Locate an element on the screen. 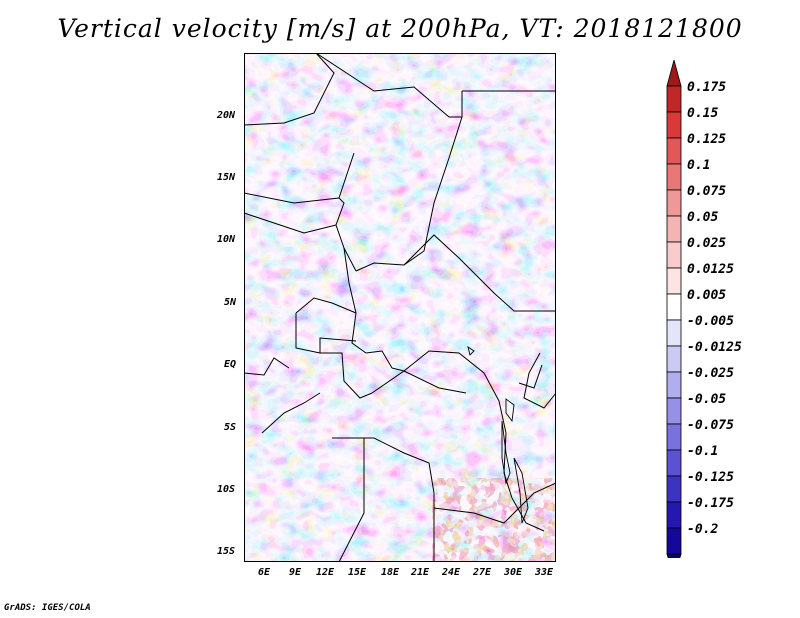 The image size is (800, 618). colorbar-label: 0.005 is located at coordinates (707, 295).